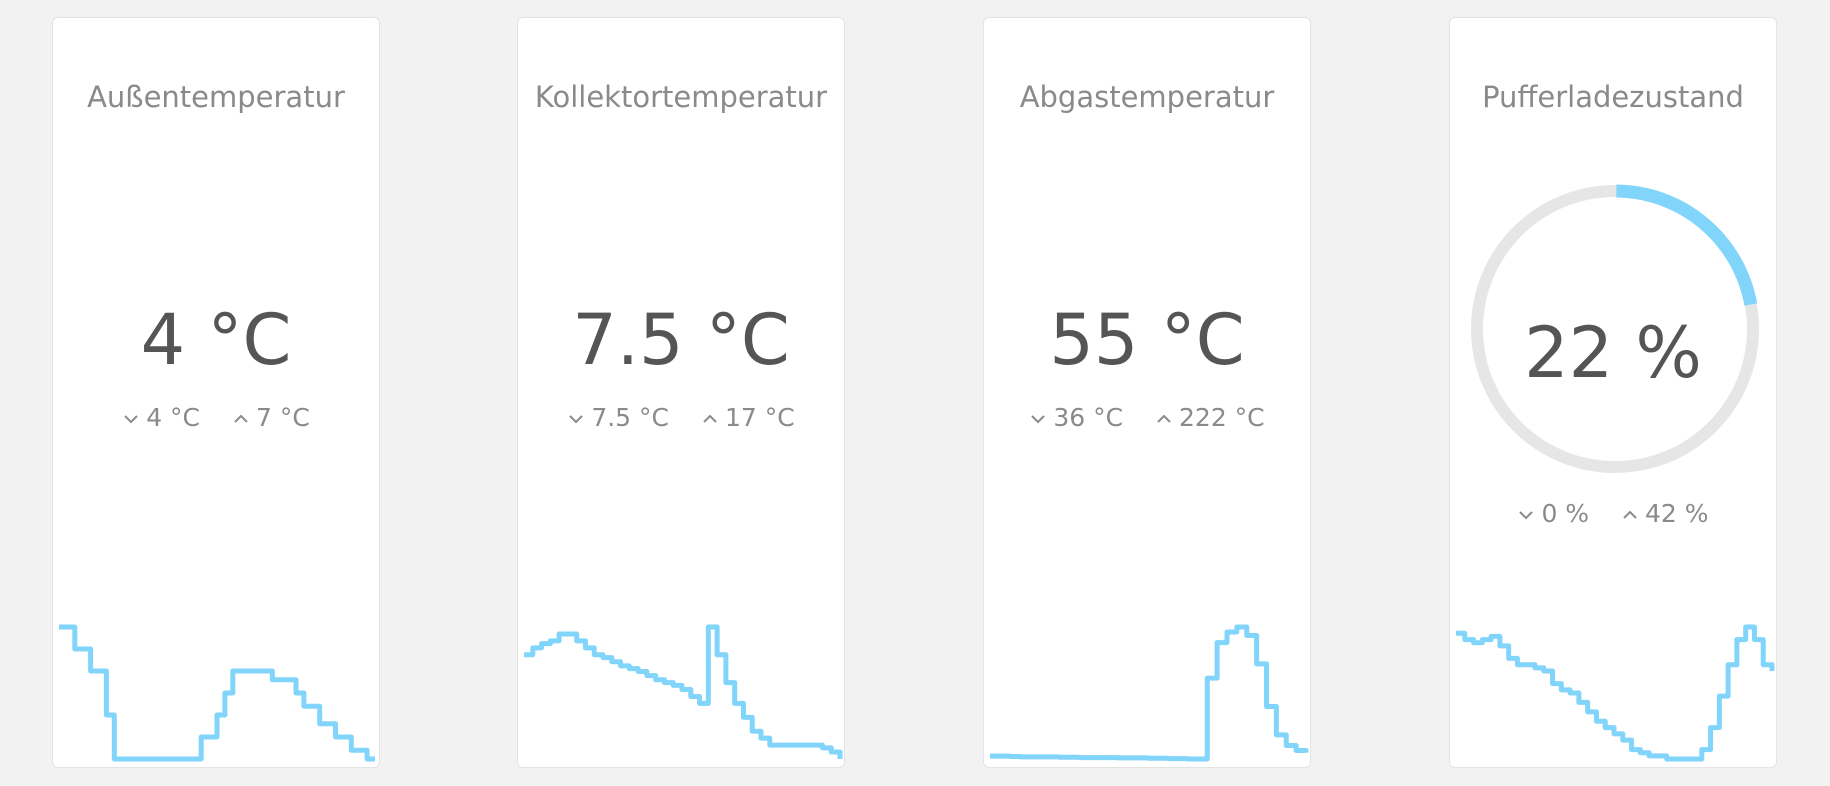 This screenshot has width=1830, height=786. I want to click on card-title: Abgastemperatur, so click(1147, 97).